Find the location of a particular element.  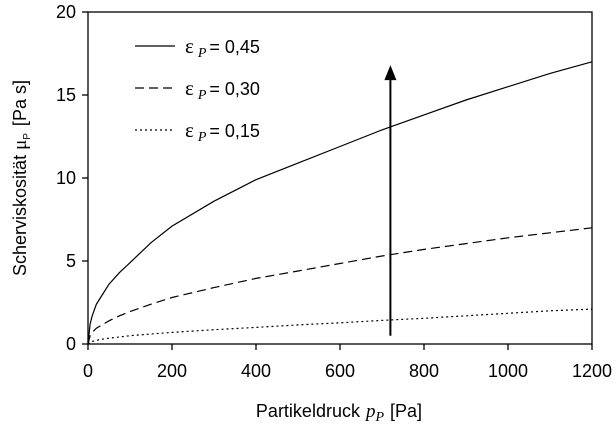

y-axis-ticks: 0 5 10 15 20 is located at coordinates (72, 178).